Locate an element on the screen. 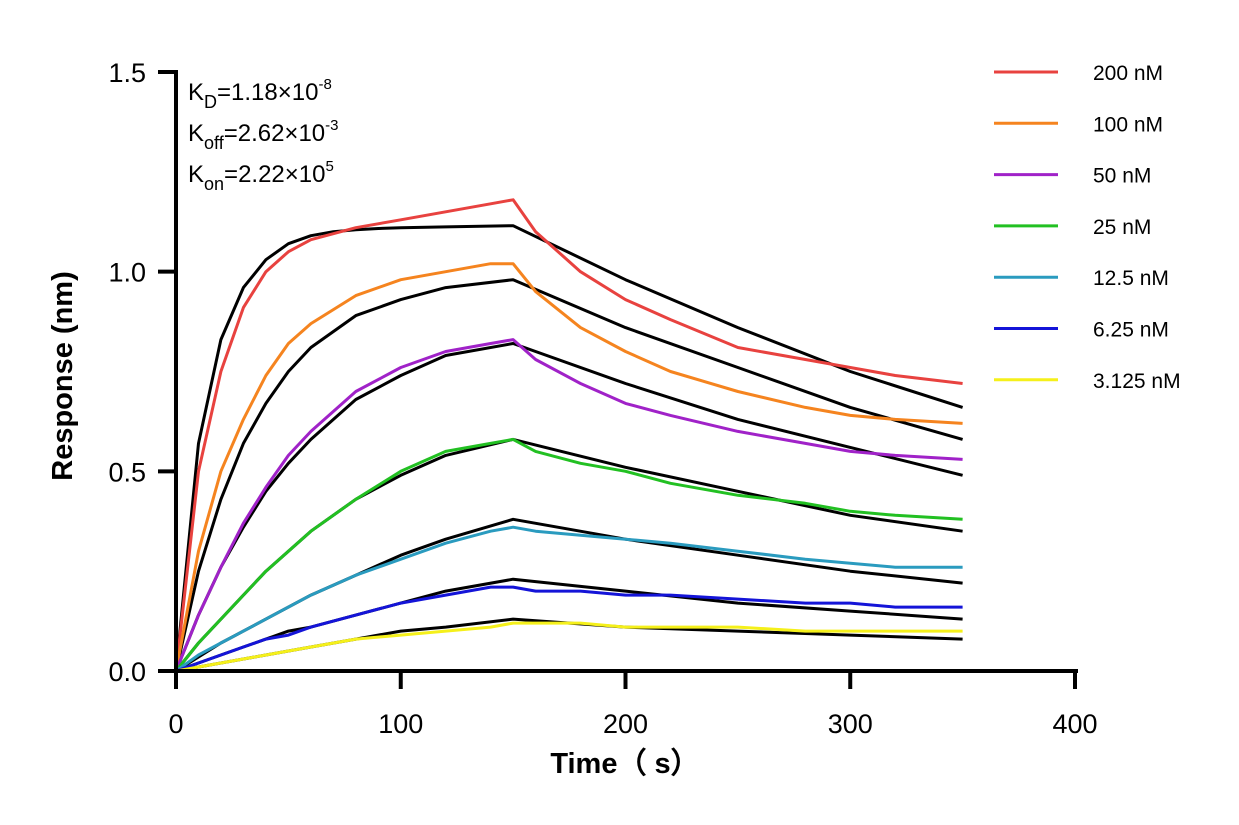 This screenshot has width=1239, height=825. legend-item-12-5-nm: 12.5 nM is located at coordinates (1081, 278).